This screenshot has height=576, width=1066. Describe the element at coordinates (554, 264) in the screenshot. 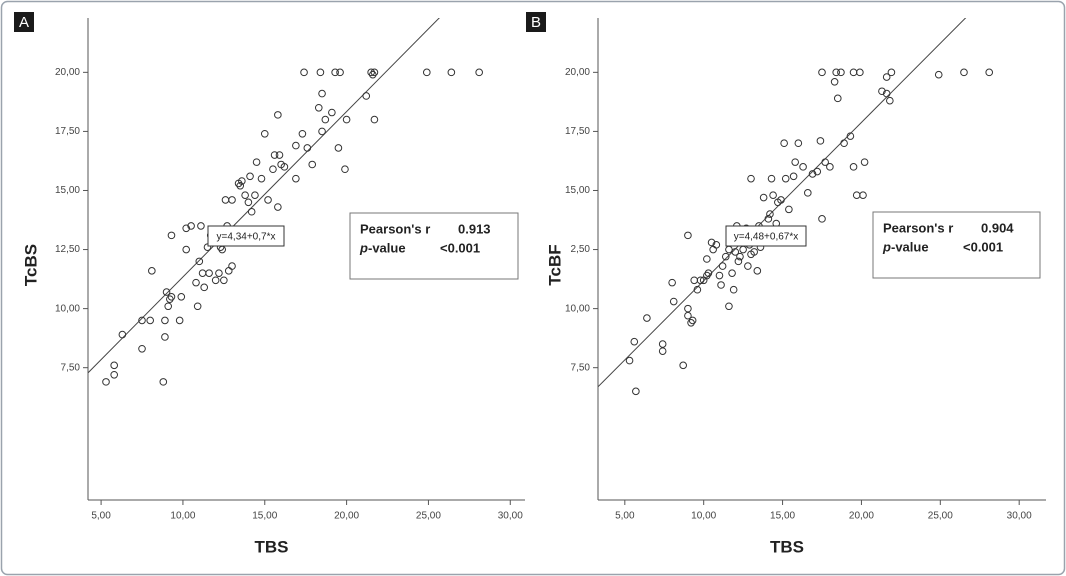

I see `y-axis-title: TcBF` at that location.